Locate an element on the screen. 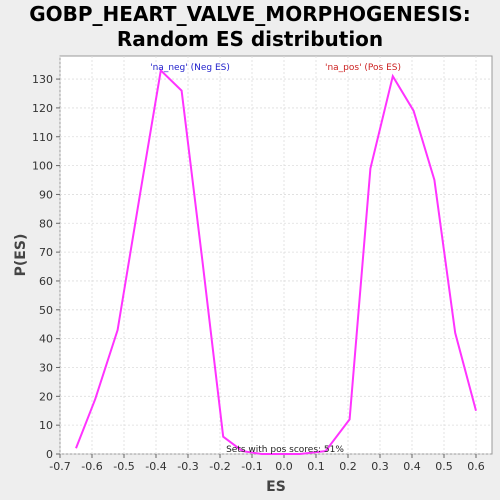  y-tick-label: 70 is located at coordinates (46, 252).